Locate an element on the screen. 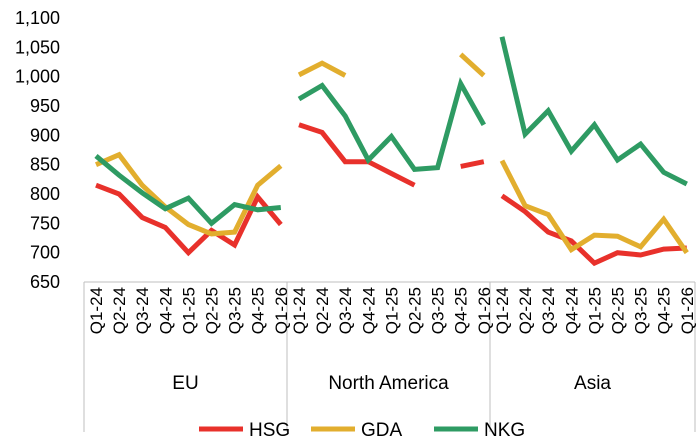  legend-label: NKG is located at coordinates (504, 430).